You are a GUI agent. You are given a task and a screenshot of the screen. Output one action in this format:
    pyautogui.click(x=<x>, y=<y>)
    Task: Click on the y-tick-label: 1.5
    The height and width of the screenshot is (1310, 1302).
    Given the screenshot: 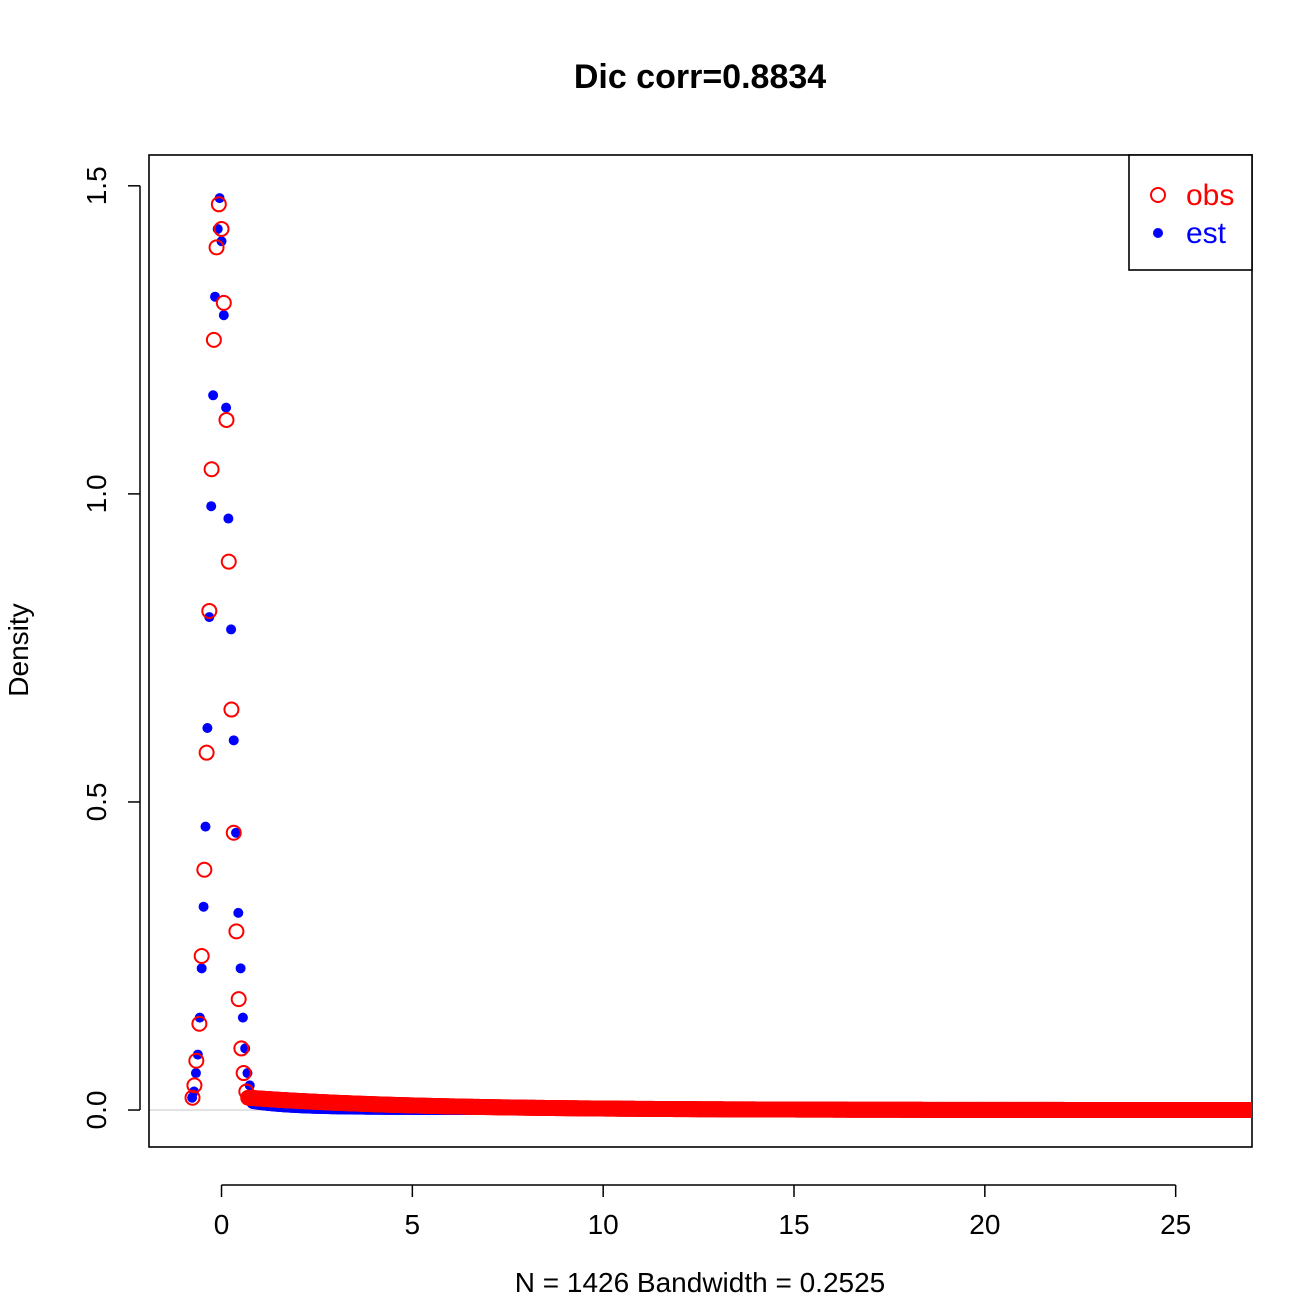 What is the action you would take?
    pyautogui.click(x=96, y=185)
    